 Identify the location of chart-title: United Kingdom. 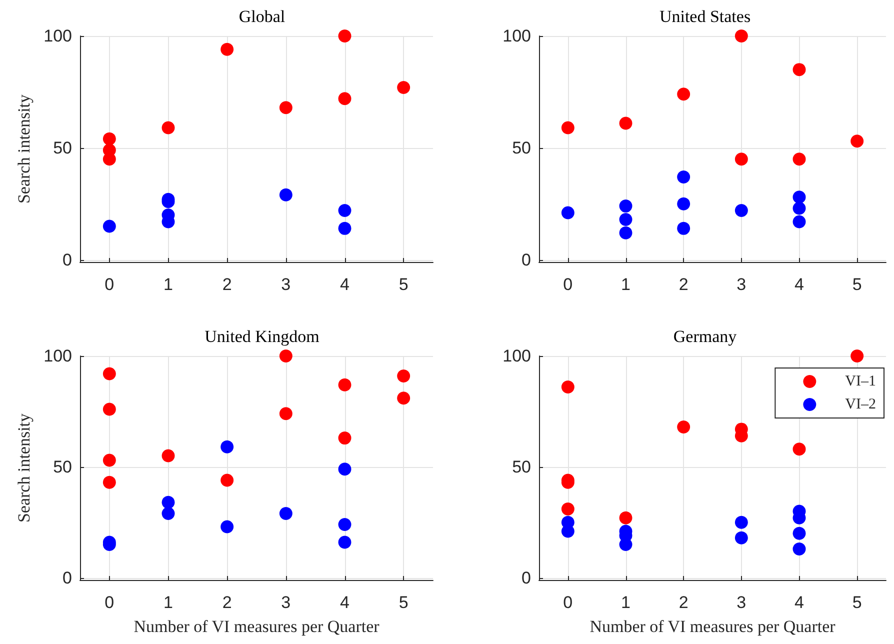
(262, 336).